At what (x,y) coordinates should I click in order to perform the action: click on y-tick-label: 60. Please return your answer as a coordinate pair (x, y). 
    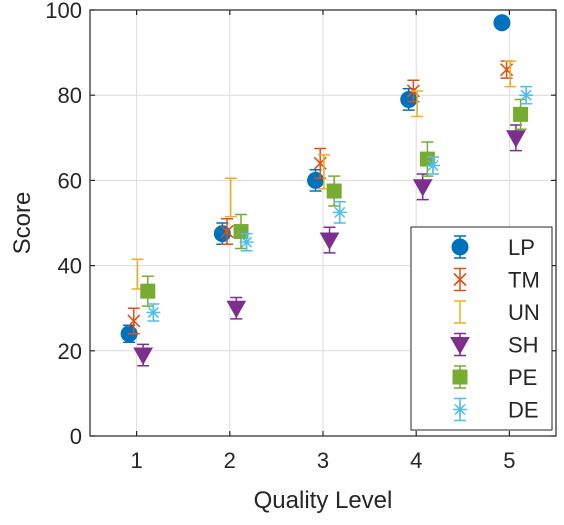
    Looking at the image, I should click on (70, 180).